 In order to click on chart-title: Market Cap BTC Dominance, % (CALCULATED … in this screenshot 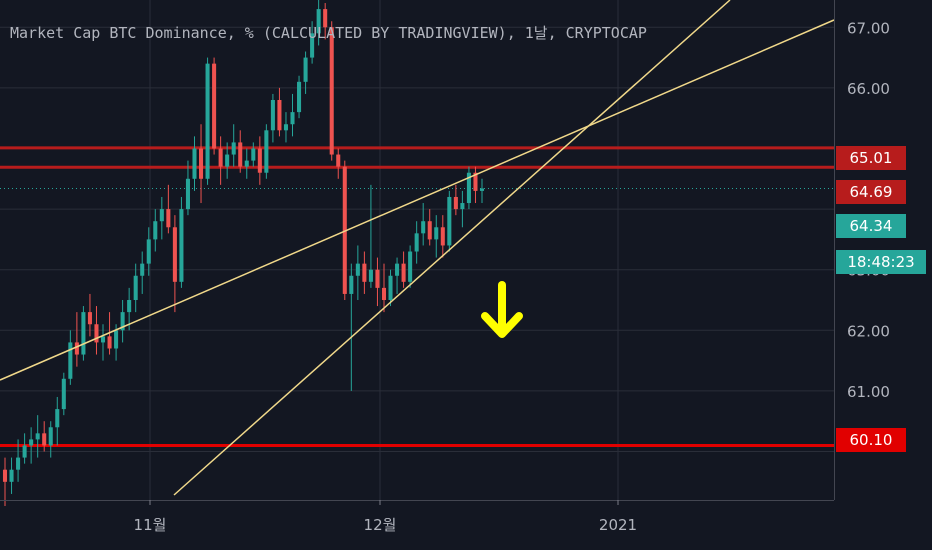, I will do `click(328, 33)`.